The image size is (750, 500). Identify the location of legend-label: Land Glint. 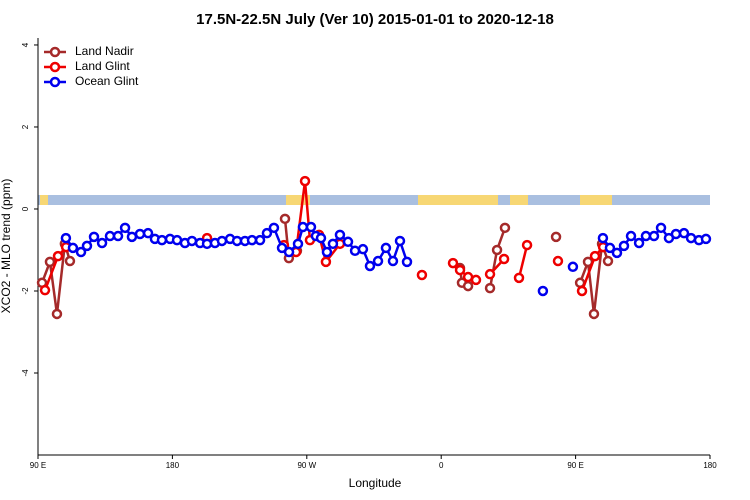
(102, 66).